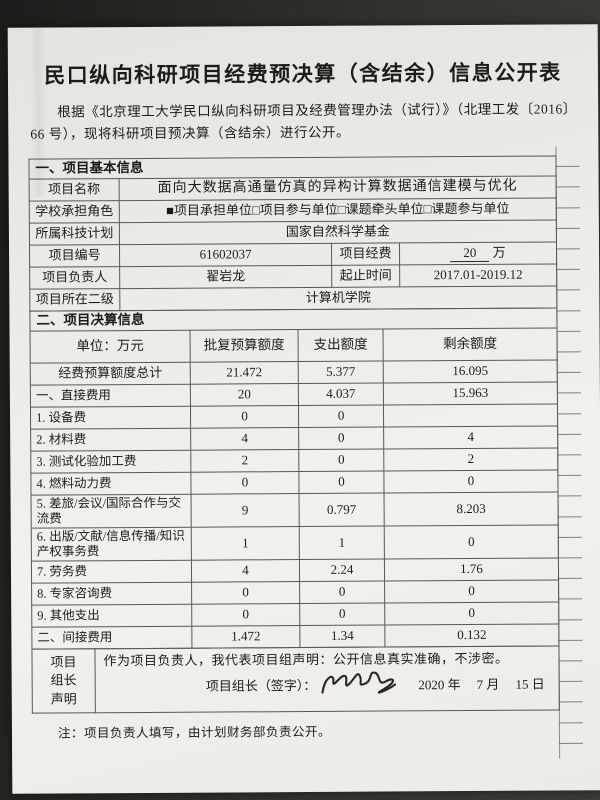 This screenshot has height=800, width=600. I want to click on remaining-amount: 4, so click(470, 437).